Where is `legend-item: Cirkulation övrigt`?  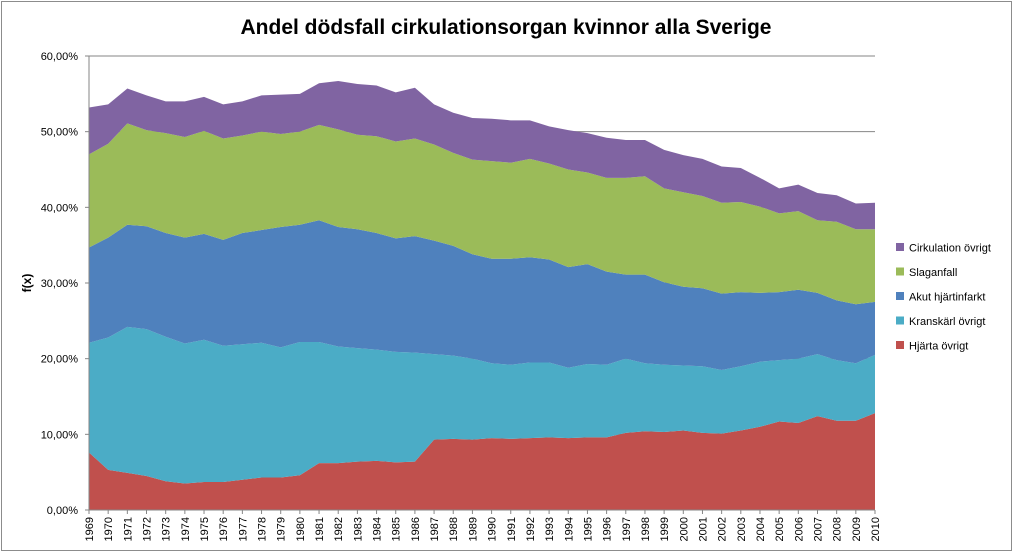 legend-item: Cirkulation övrigt is located at coordinates (943, 249).